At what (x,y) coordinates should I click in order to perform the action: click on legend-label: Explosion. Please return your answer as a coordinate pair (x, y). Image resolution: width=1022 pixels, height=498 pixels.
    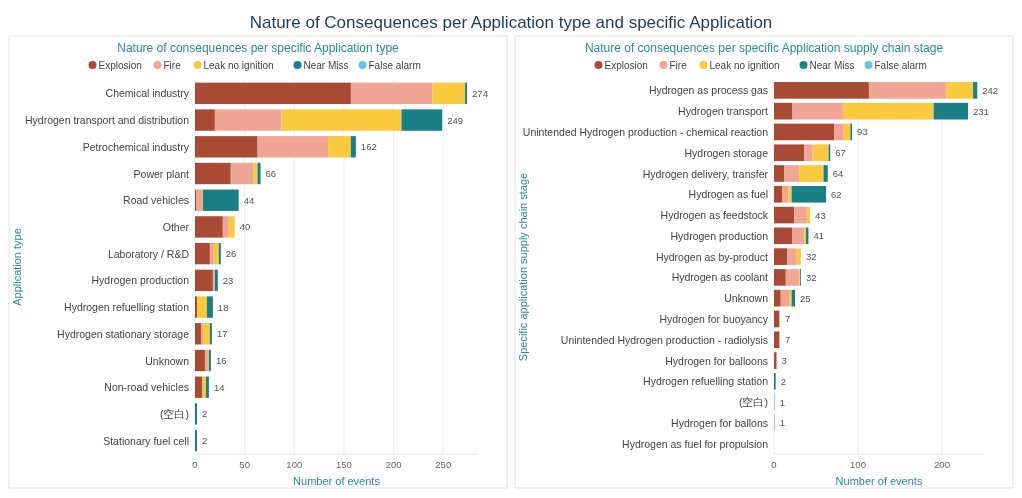
    Looking at the image, I should click on (626, 65).